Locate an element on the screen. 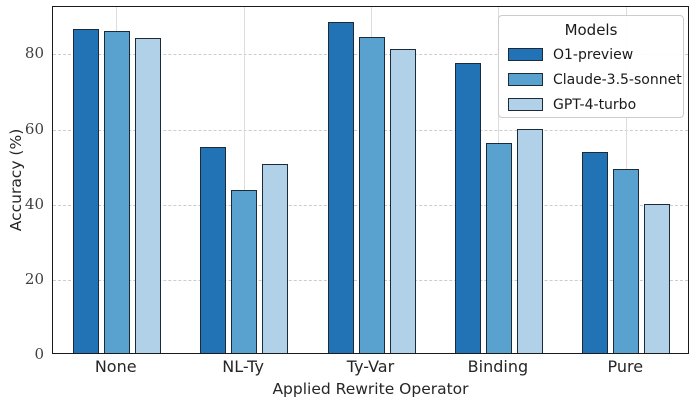 Image resolution: width=698 pixels, height=407 pixels. y-tick-label: 60 is located at coordinates (34, 128).